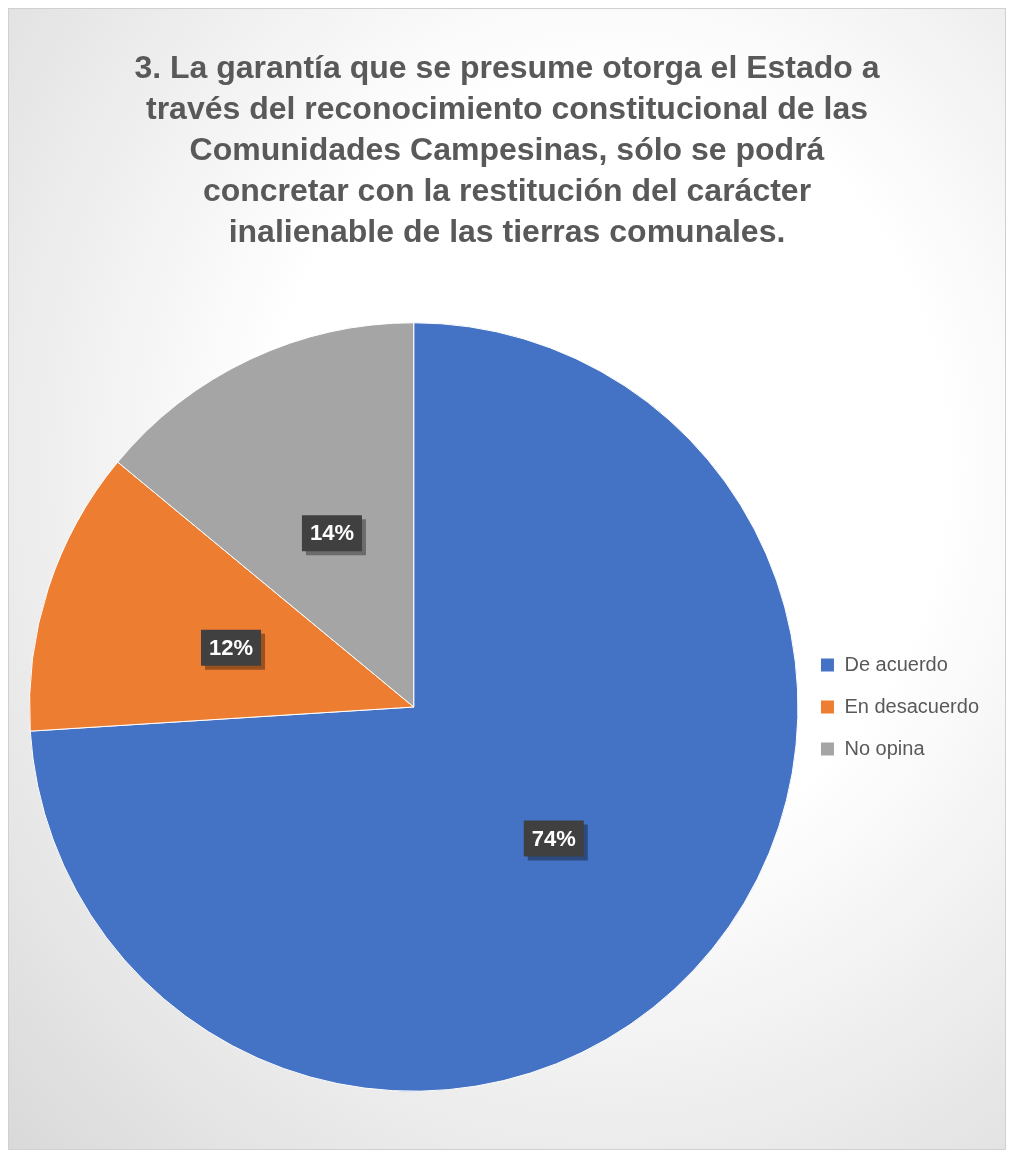 The height and width of the screenshot is (1158, 1014). What do you see at coordinates (553, 838) in the screenshot?
I see `data-label: 74%` at bounding box center [553, 838].